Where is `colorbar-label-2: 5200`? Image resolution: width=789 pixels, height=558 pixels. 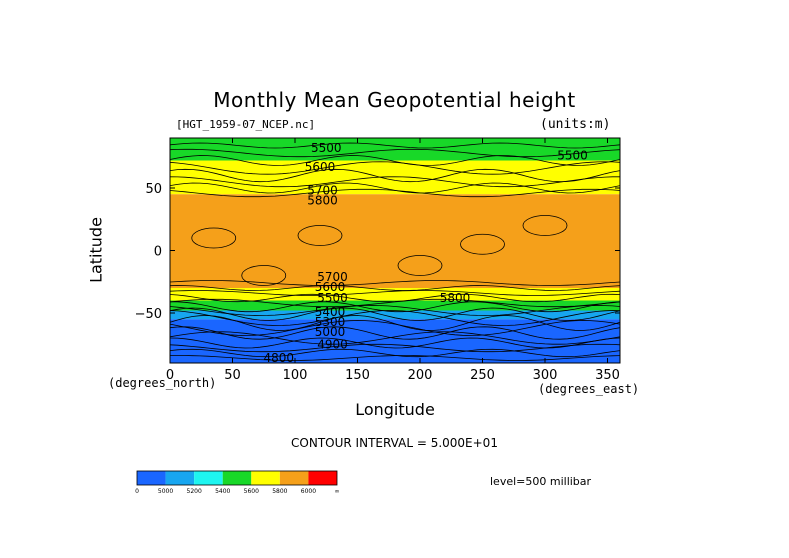
colorbar-label-2: 5200 is located at coordinates (194, 491).